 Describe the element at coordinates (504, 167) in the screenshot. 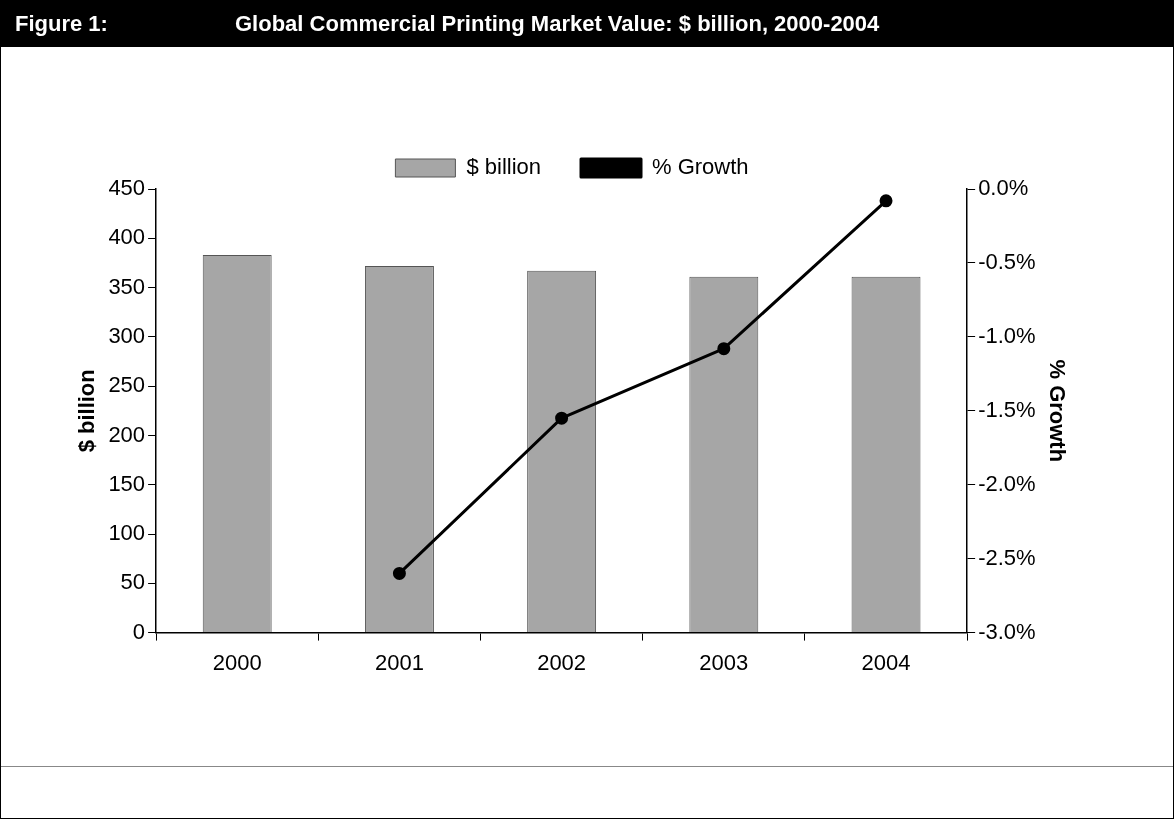

I see `legend-label: $ billion` at that location.